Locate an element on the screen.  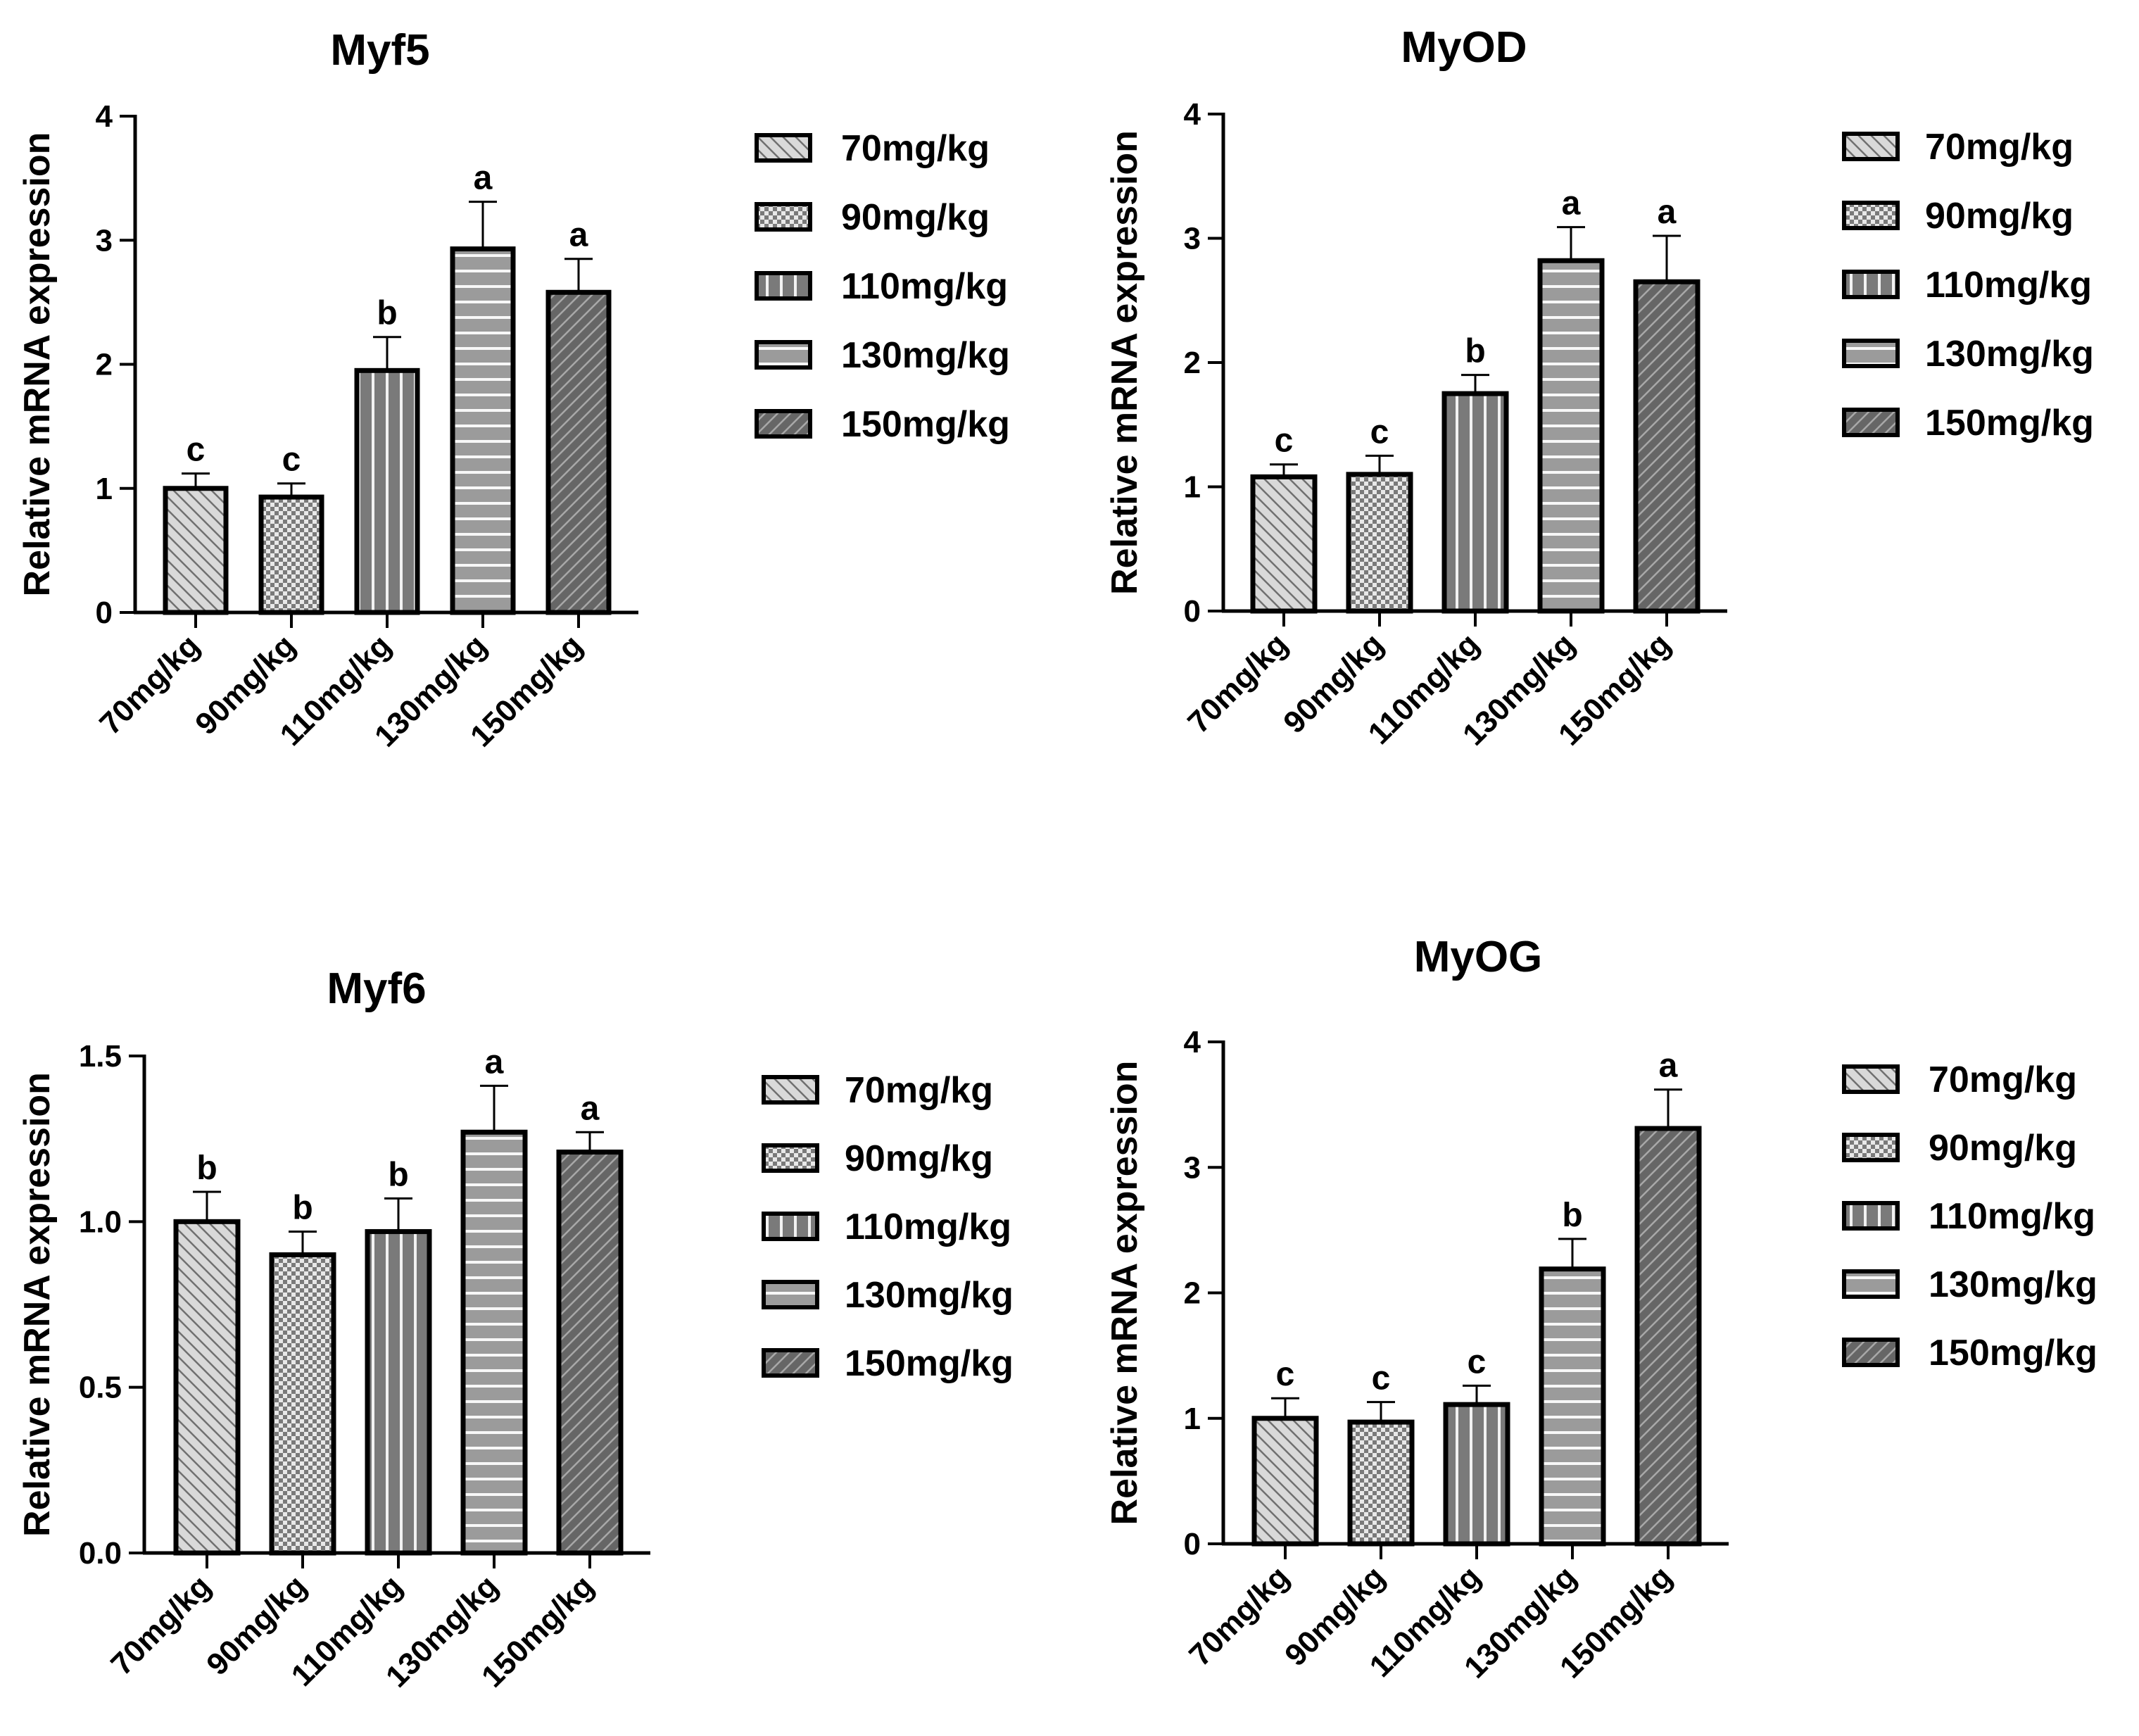
chart-title: Myf5 is located at coordinates (380, 50).